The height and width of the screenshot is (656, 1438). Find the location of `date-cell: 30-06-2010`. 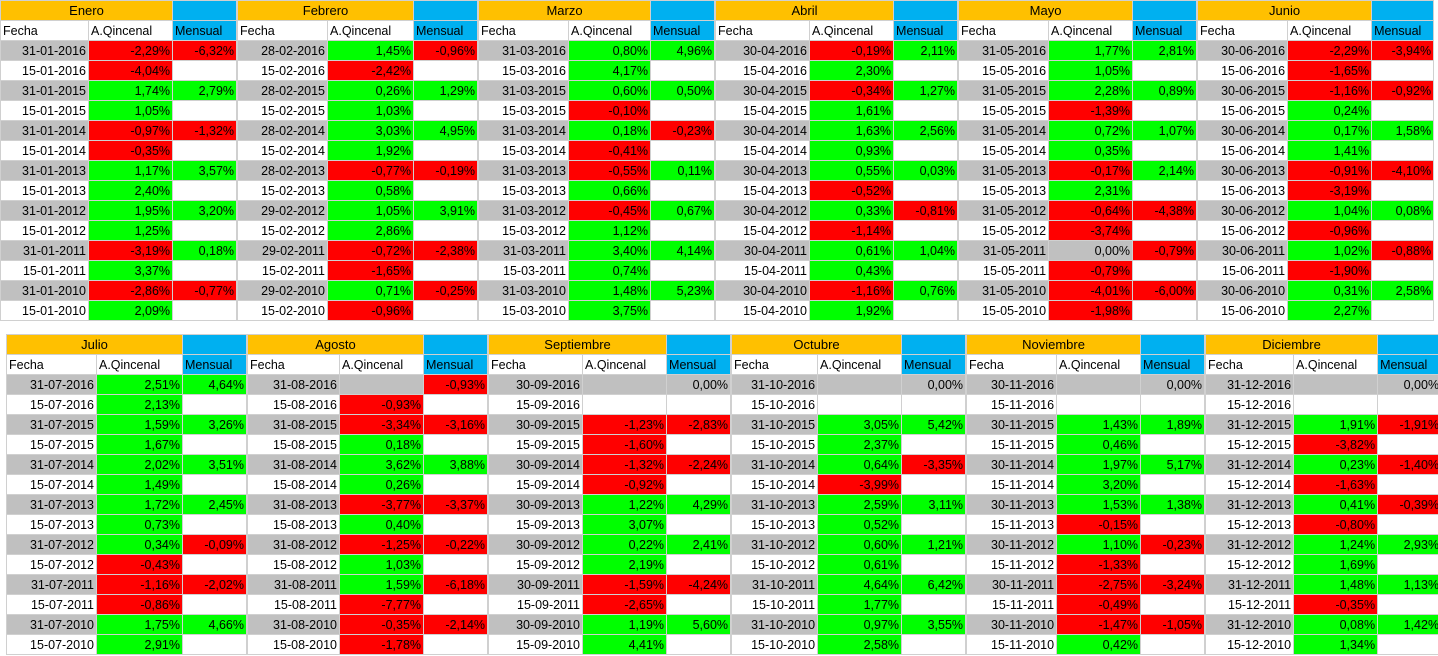

date-cell: 30-06-2010 is located at coordinates (1243, 290).